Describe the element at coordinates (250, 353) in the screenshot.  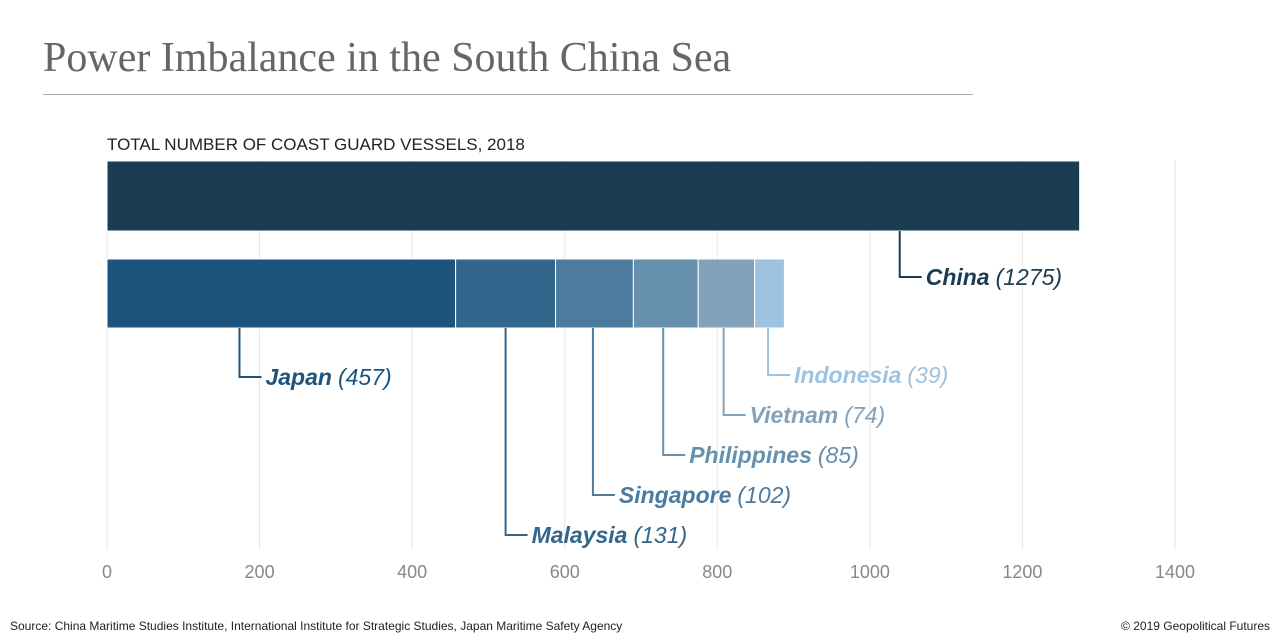
I see `leader-line-japan` at that location.